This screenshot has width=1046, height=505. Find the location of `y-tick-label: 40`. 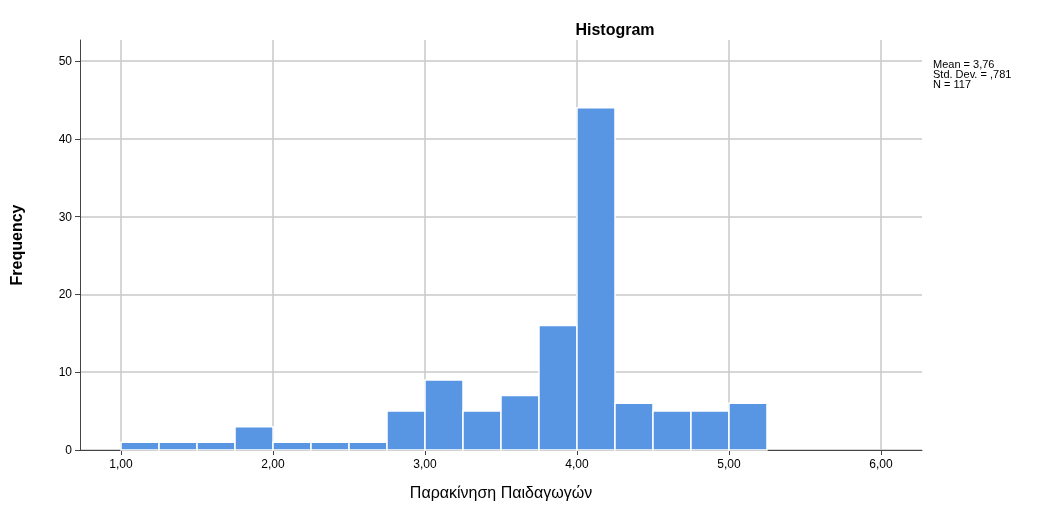

y-tick-label: 40 is located at coordinates (65, 138).